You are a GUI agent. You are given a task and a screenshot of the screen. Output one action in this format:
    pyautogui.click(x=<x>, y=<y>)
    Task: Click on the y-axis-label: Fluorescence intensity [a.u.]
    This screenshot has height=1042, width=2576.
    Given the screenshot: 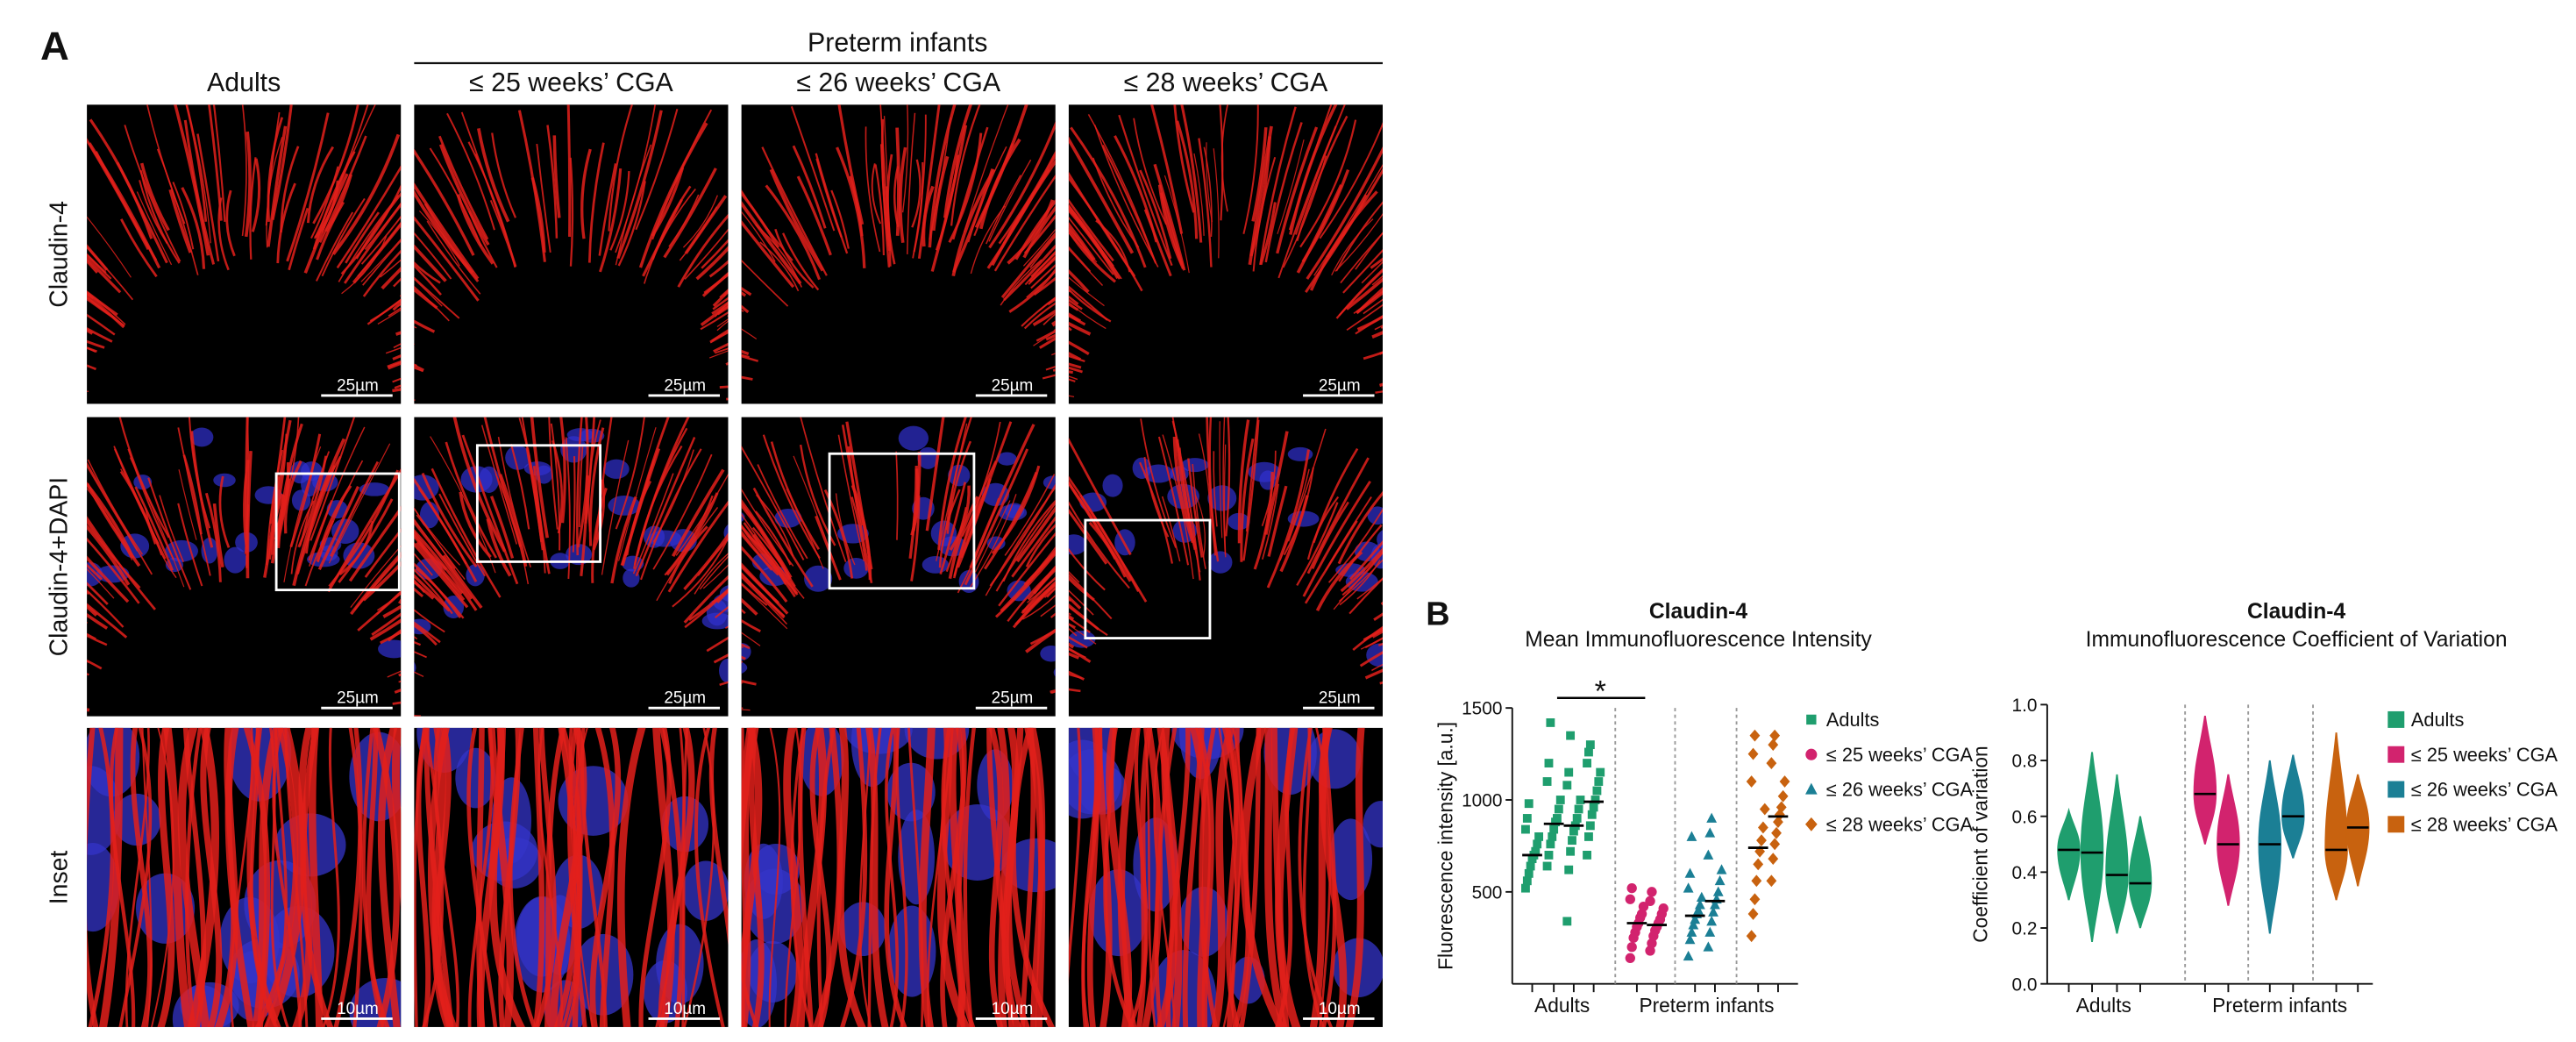 What is the action you would take?
    pyautogui.click(x=1445, y=846)
    